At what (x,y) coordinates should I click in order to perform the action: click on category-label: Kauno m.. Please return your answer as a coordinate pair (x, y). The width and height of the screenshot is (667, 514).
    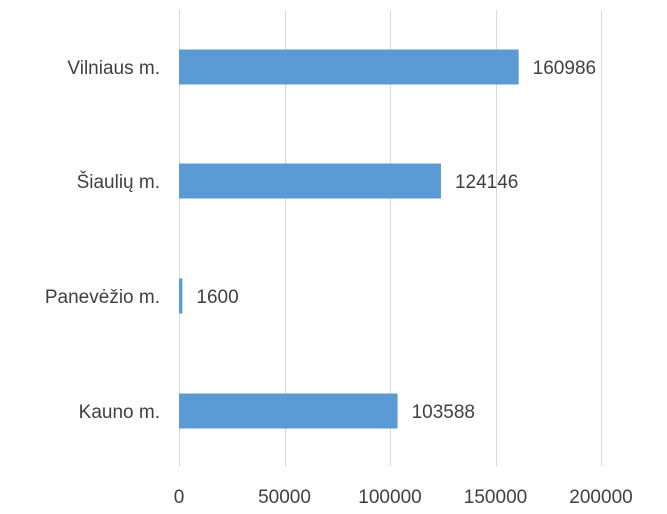
    Looking at the image, I should click on (119, 412).